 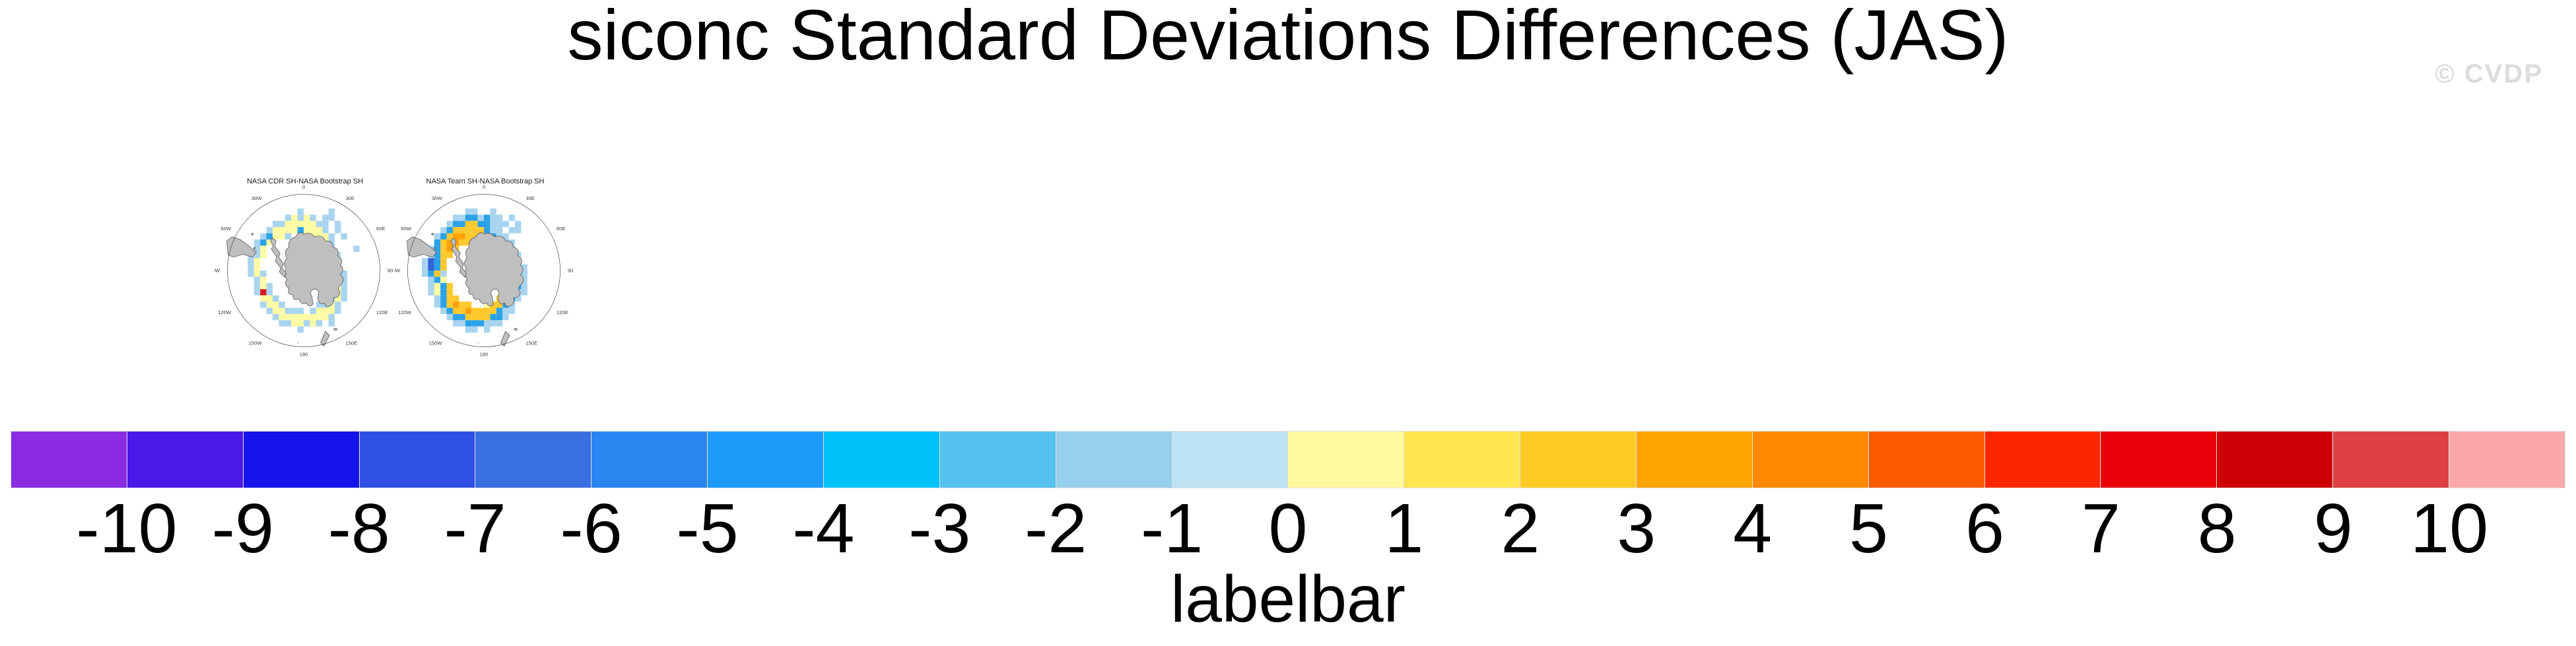 I want to click on colorbar-tick-label: 8, so click(x=2217, y=528).